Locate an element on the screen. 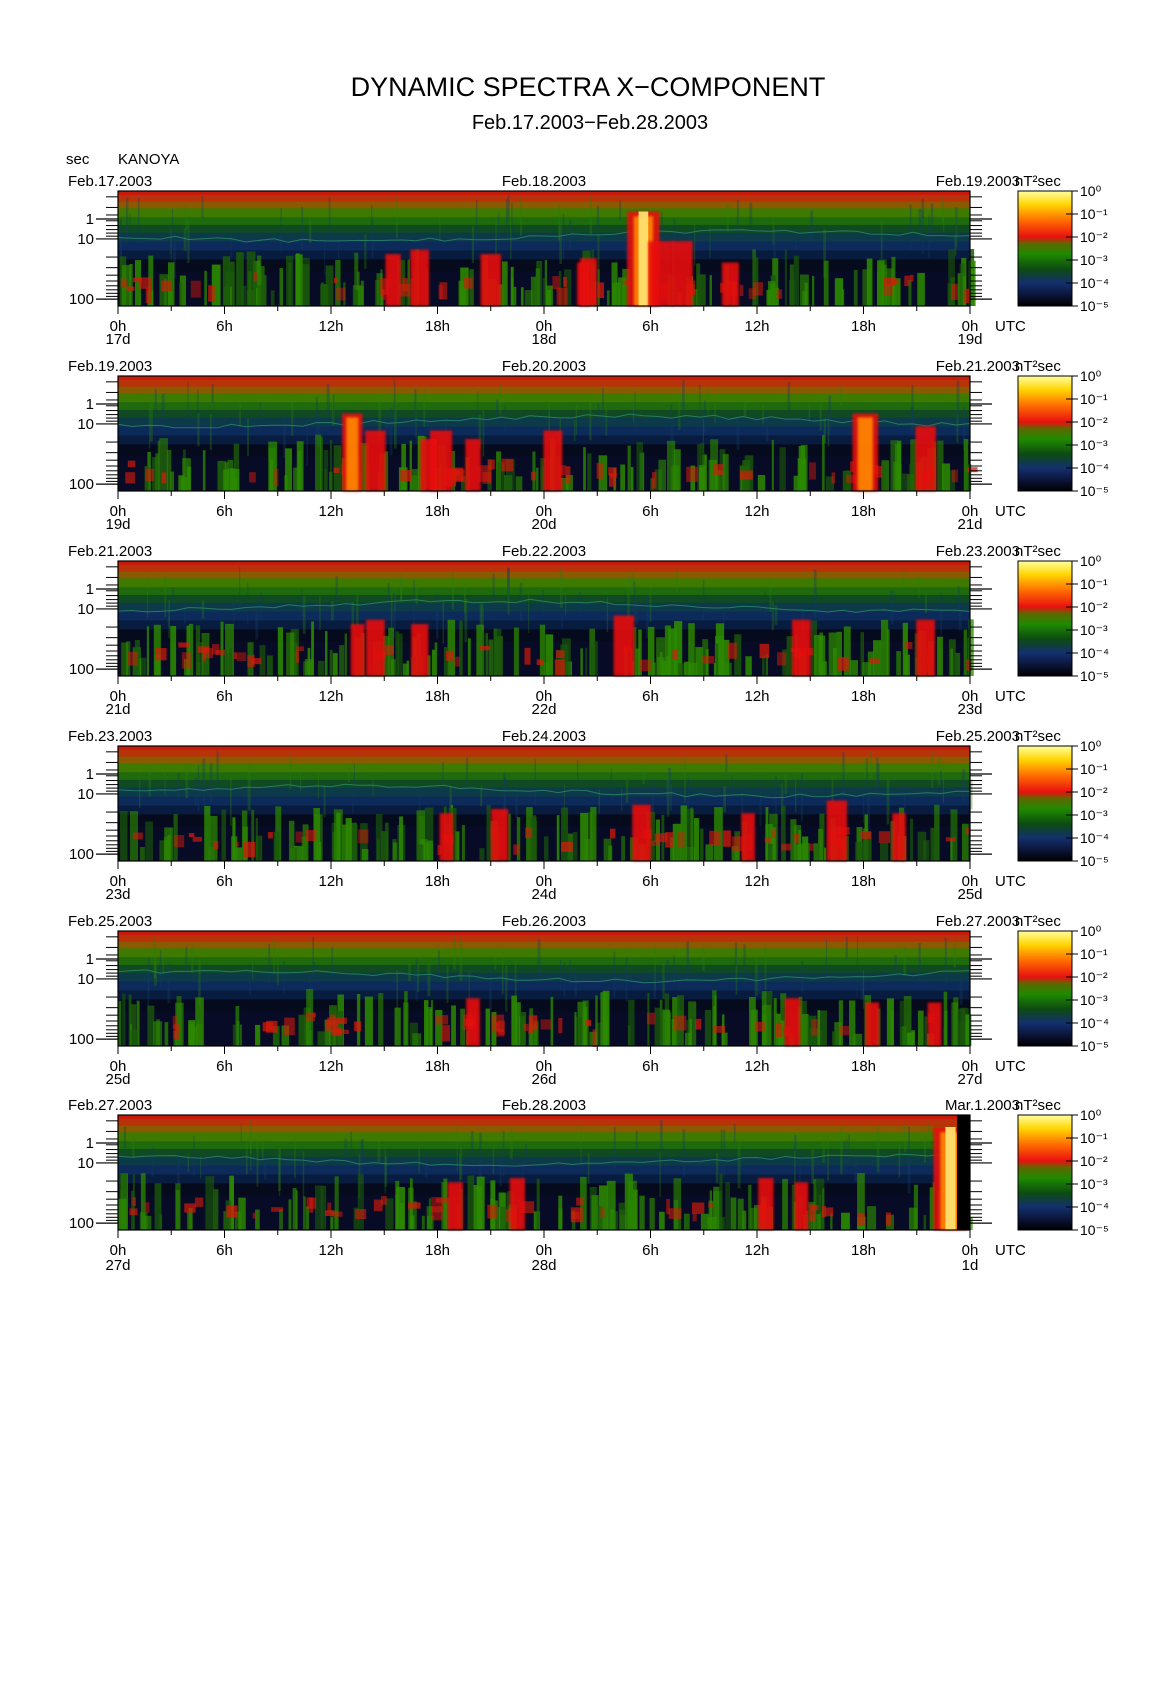  colorbar-frame is located at coordinates (1045, 803).